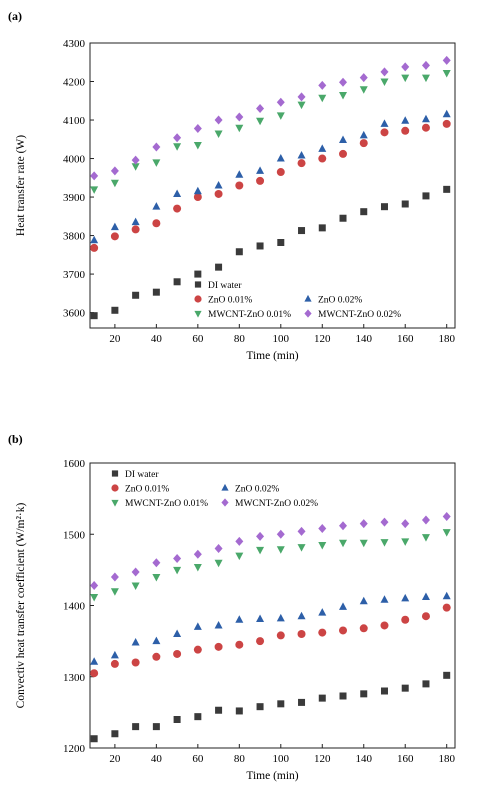  What do you see at coordinates (405, 339) in the screenshot?
I see `x-tick-label: 160` at bounding box center [405, 339].